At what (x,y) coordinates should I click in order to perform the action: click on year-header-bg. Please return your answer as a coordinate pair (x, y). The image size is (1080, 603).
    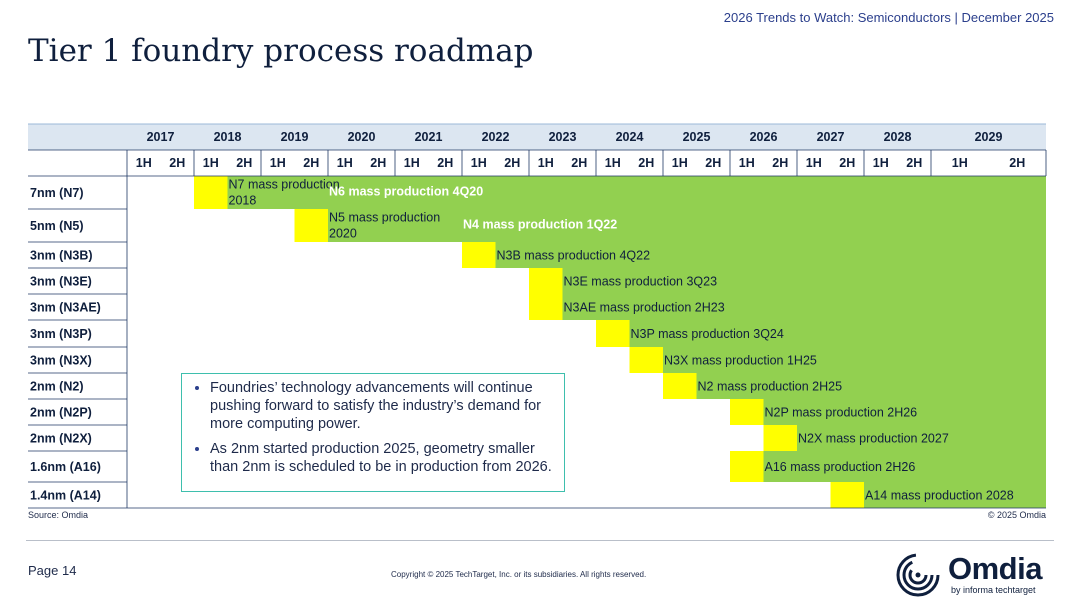
    Looking at the image, I should click on (537, 137).